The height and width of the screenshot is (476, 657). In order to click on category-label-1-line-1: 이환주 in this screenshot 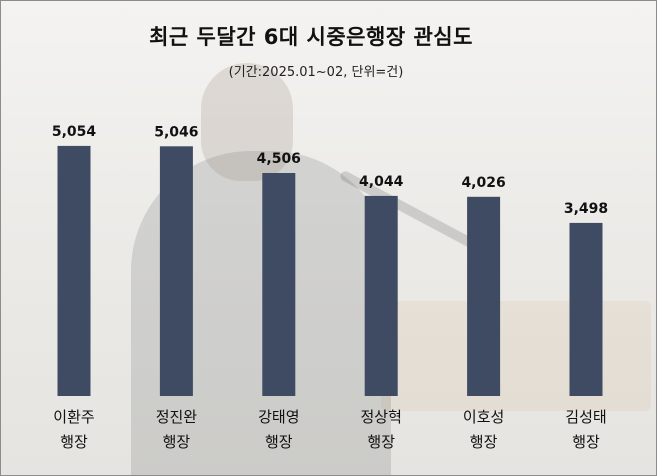, I will do `click(73, 417)`.